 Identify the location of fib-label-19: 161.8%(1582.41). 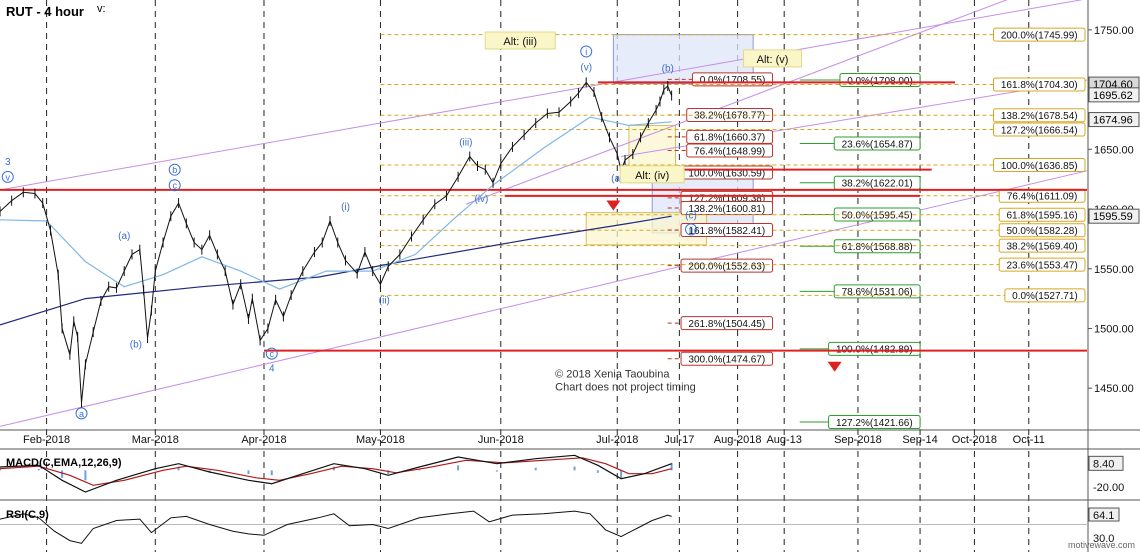
(726, 231).